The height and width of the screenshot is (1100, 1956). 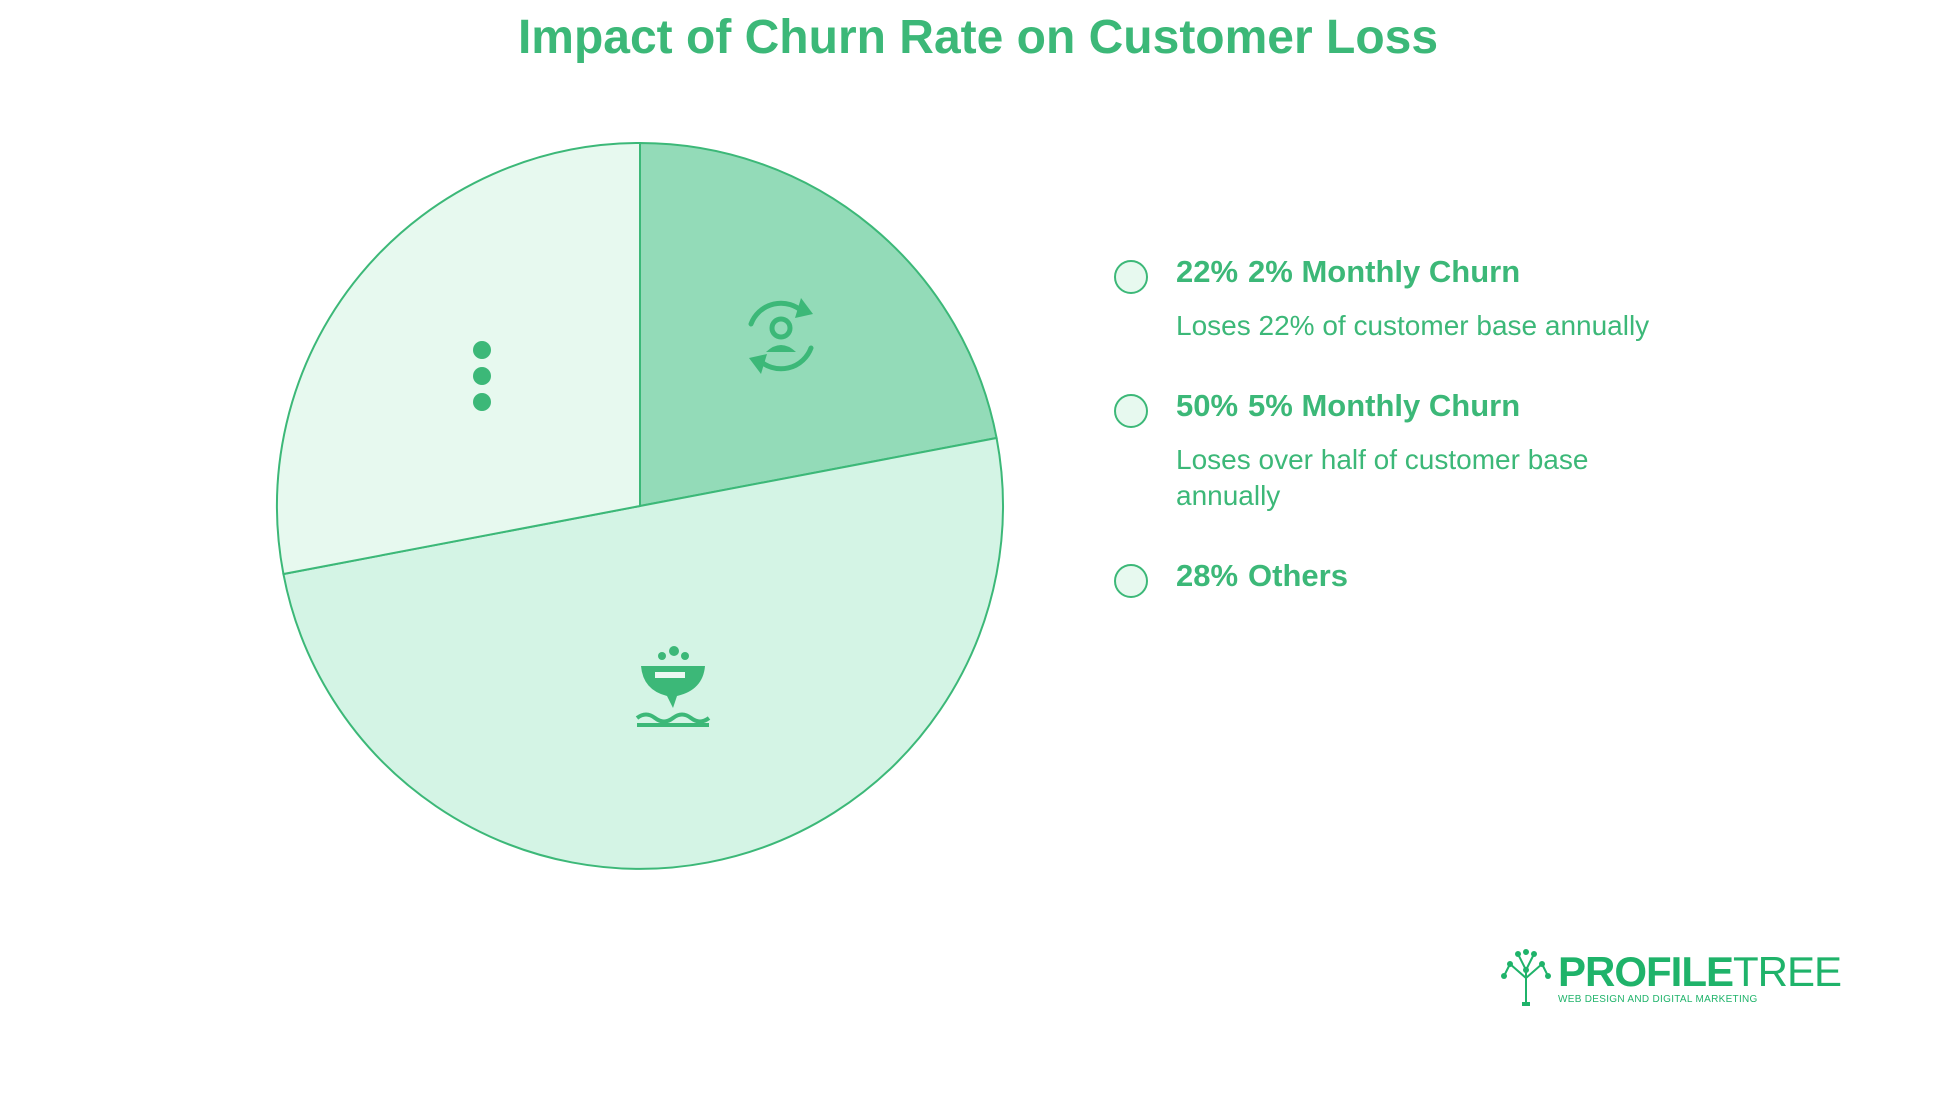 What do you see at coordinates (978, 37) in the screenshot?
I see `chart-title: Impact of Churn Rate on Customer Loss` at bounding box center [978, 37].